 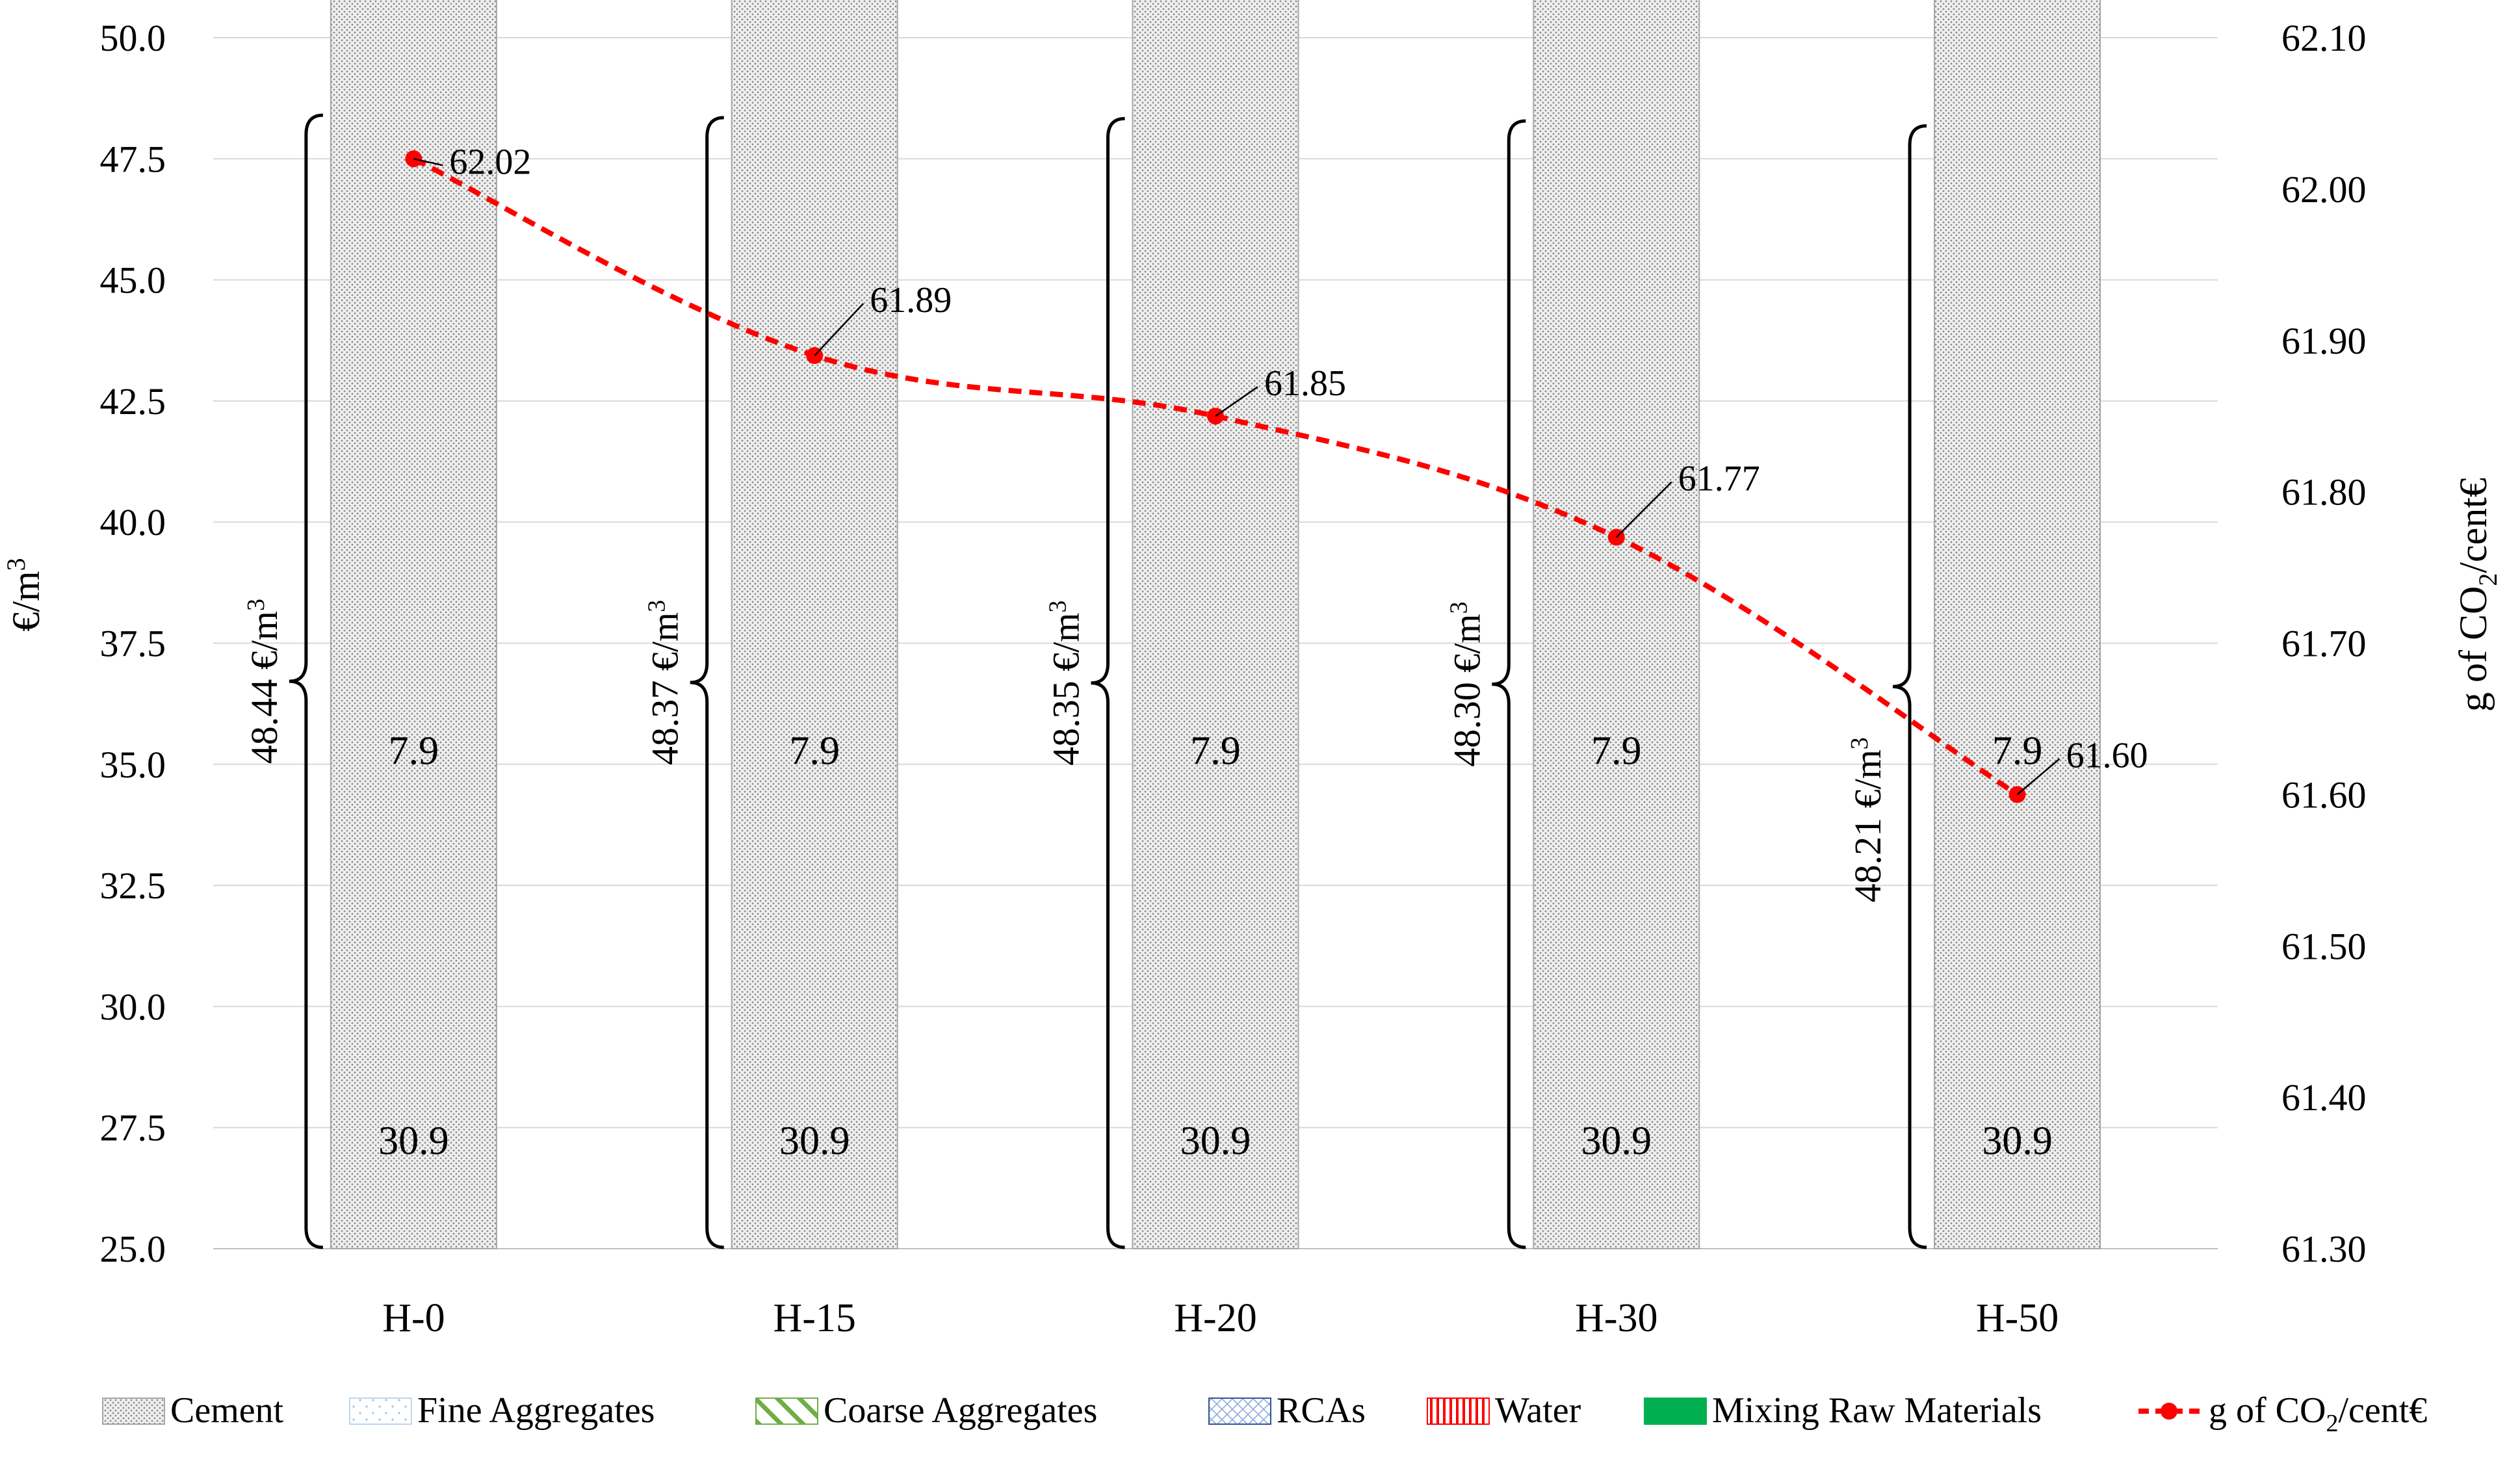 I want to click on right-tick-label: 61.80, so click(x=2324, y=493).